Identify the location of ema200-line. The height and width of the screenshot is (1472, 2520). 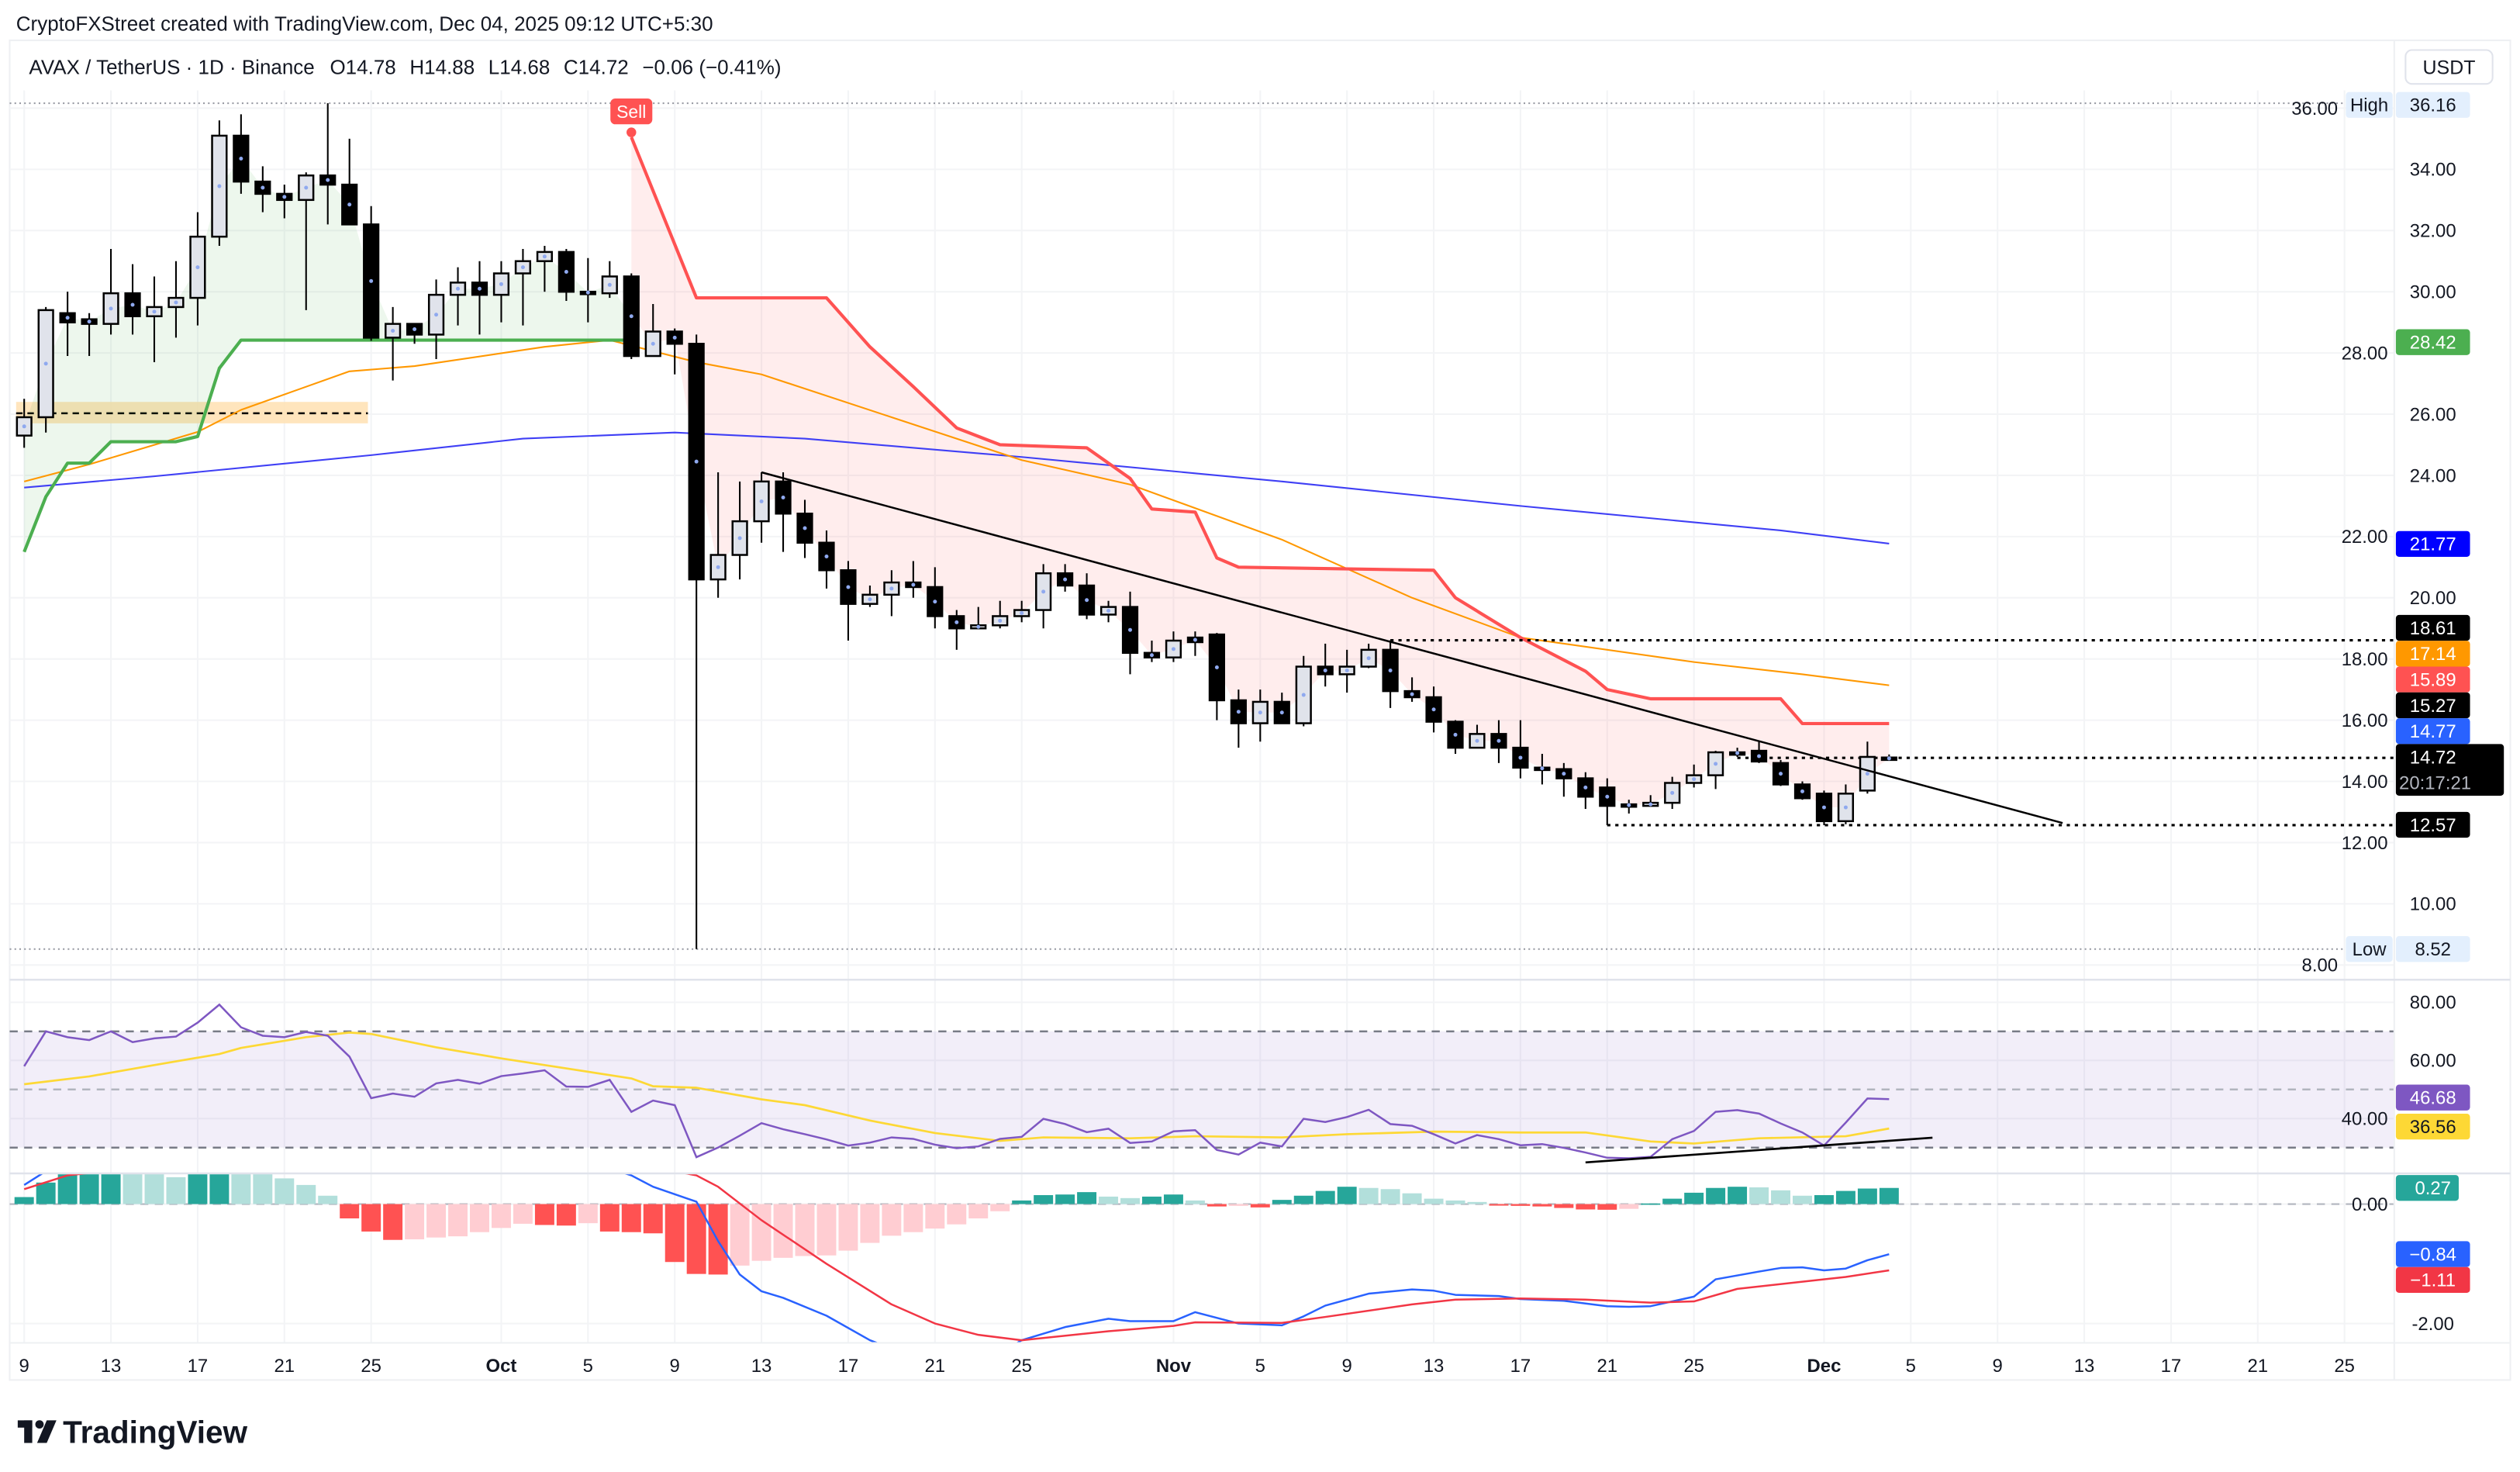
(957, 487).